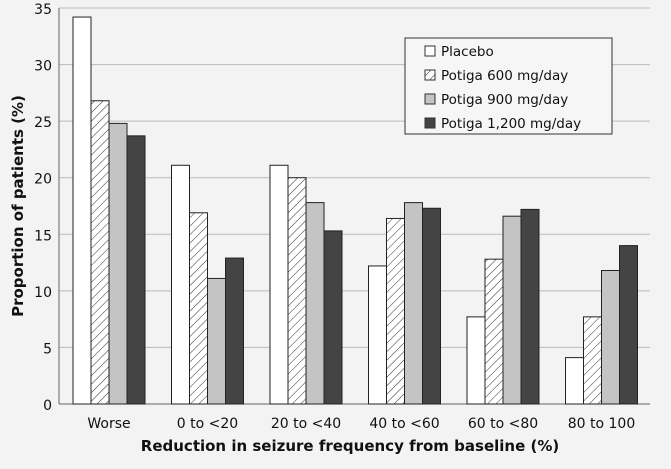  I want to click on legend-label: Potiga 900 mg/day, so click(504, 100).